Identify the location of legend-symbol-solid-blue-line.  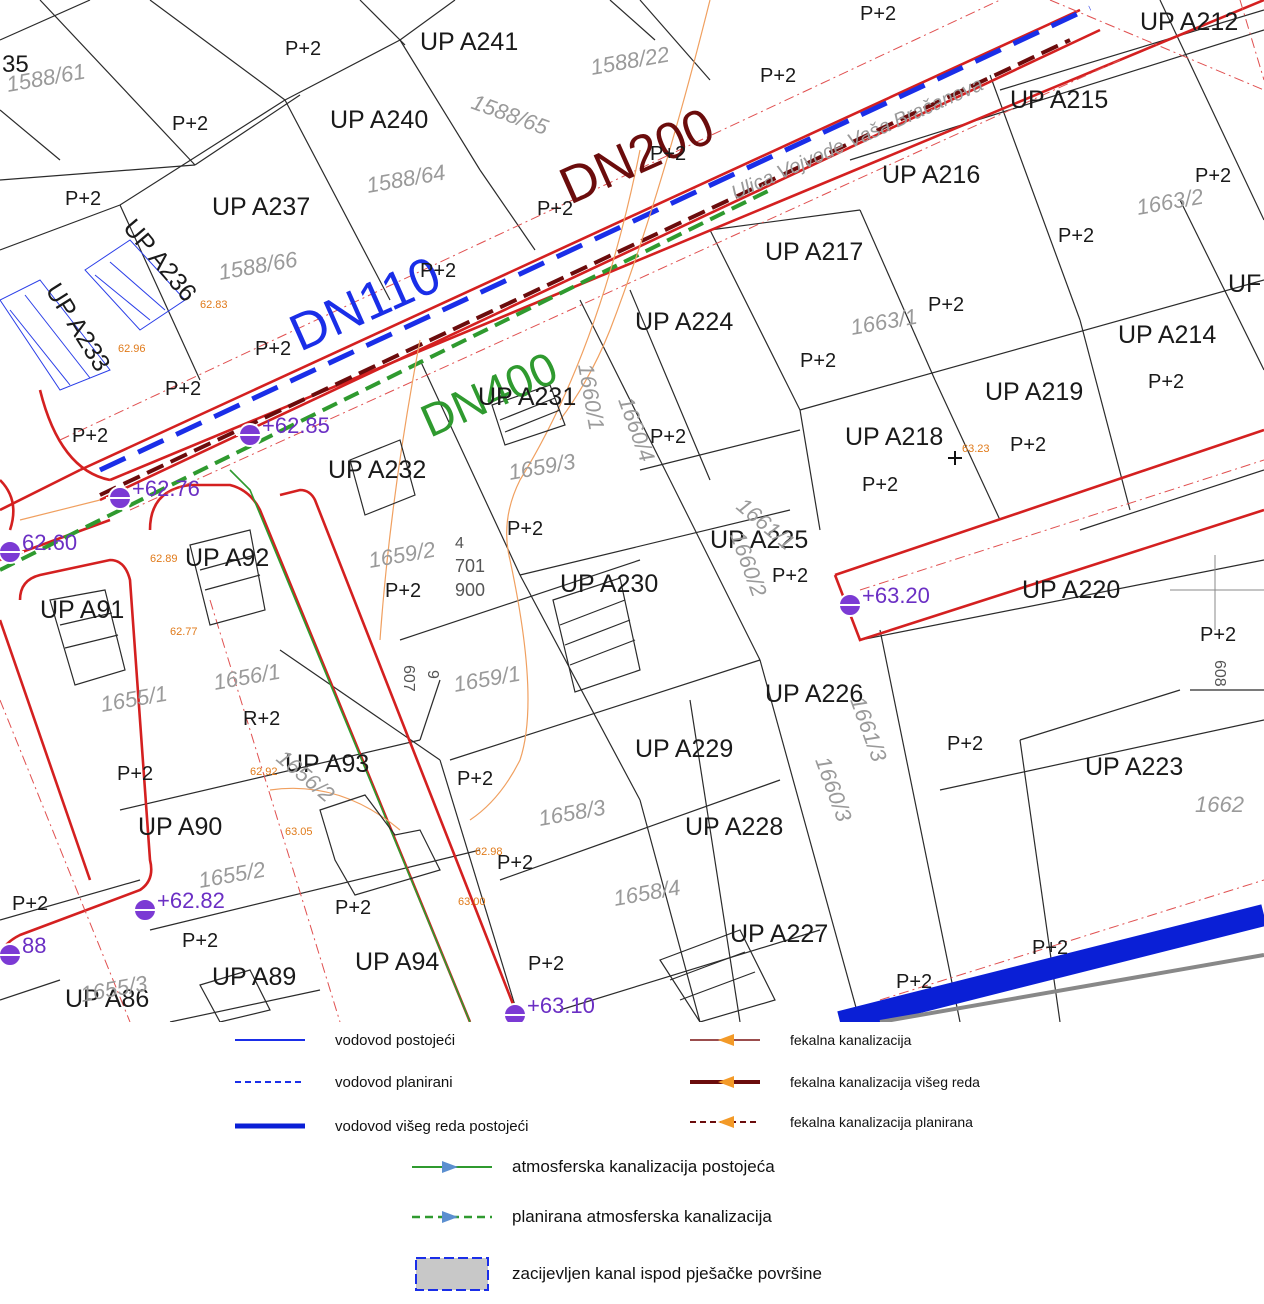
(270, 1040).